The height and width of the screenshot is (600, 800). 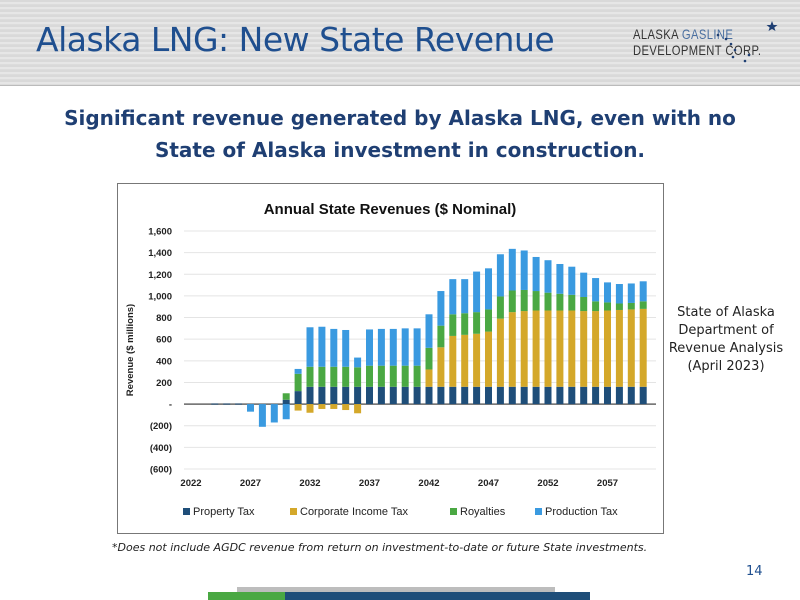 What do you see at coordinates (322, 346) in the screenshot?
I see `bar-production-2033` at bounding box center [322, 346].